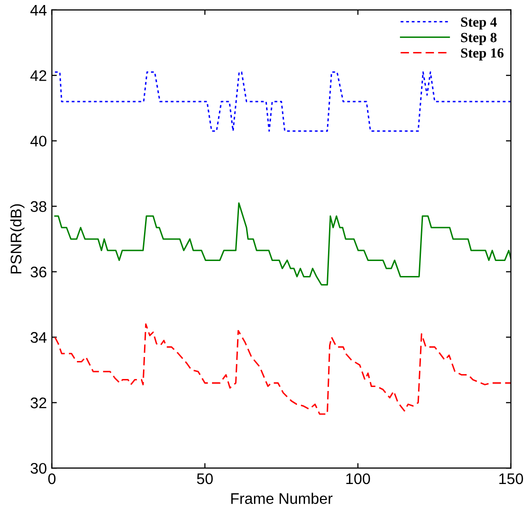  Describe the element at coordinates (479, 39) in the screenshot. I see `legend-label: Step 8` at that location.